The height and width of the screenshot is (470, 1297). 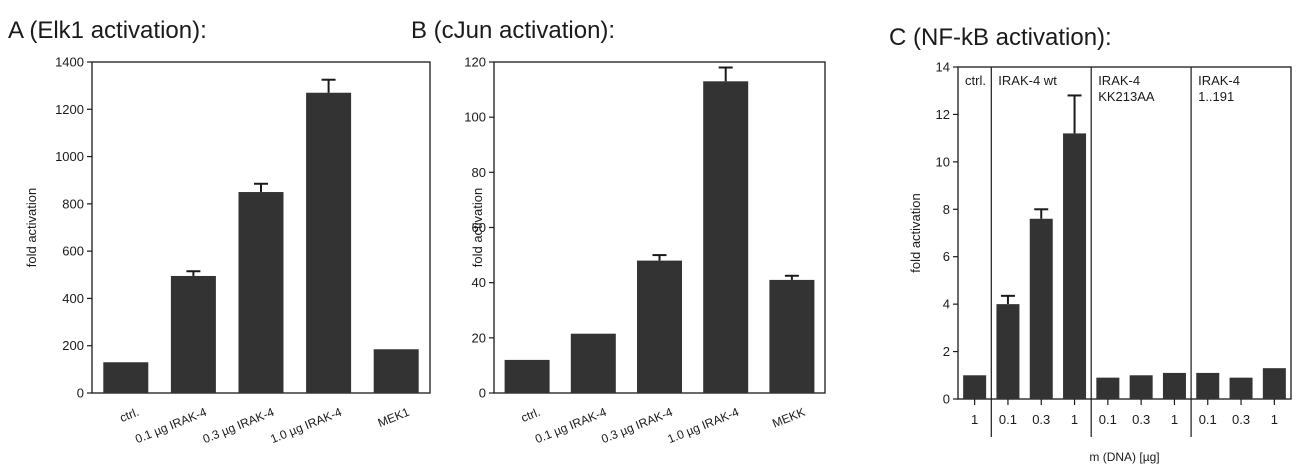 What do you see at coordinates (475, 62) in the screenshot?
I see `y-tick-label: 120` at bounding box center [475, 62].